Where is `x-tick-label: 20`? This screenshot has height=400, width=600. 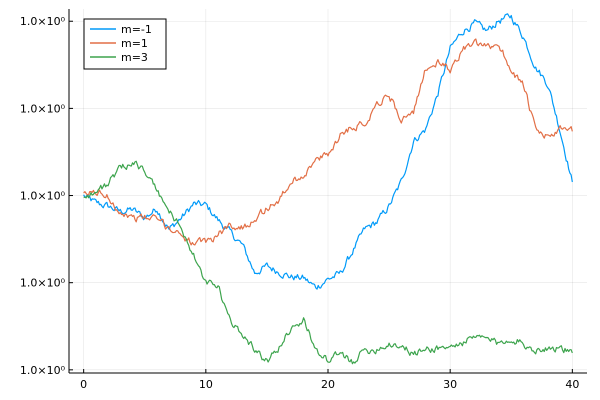 x-tick-label: 20 is located at coordinates (328, 384).